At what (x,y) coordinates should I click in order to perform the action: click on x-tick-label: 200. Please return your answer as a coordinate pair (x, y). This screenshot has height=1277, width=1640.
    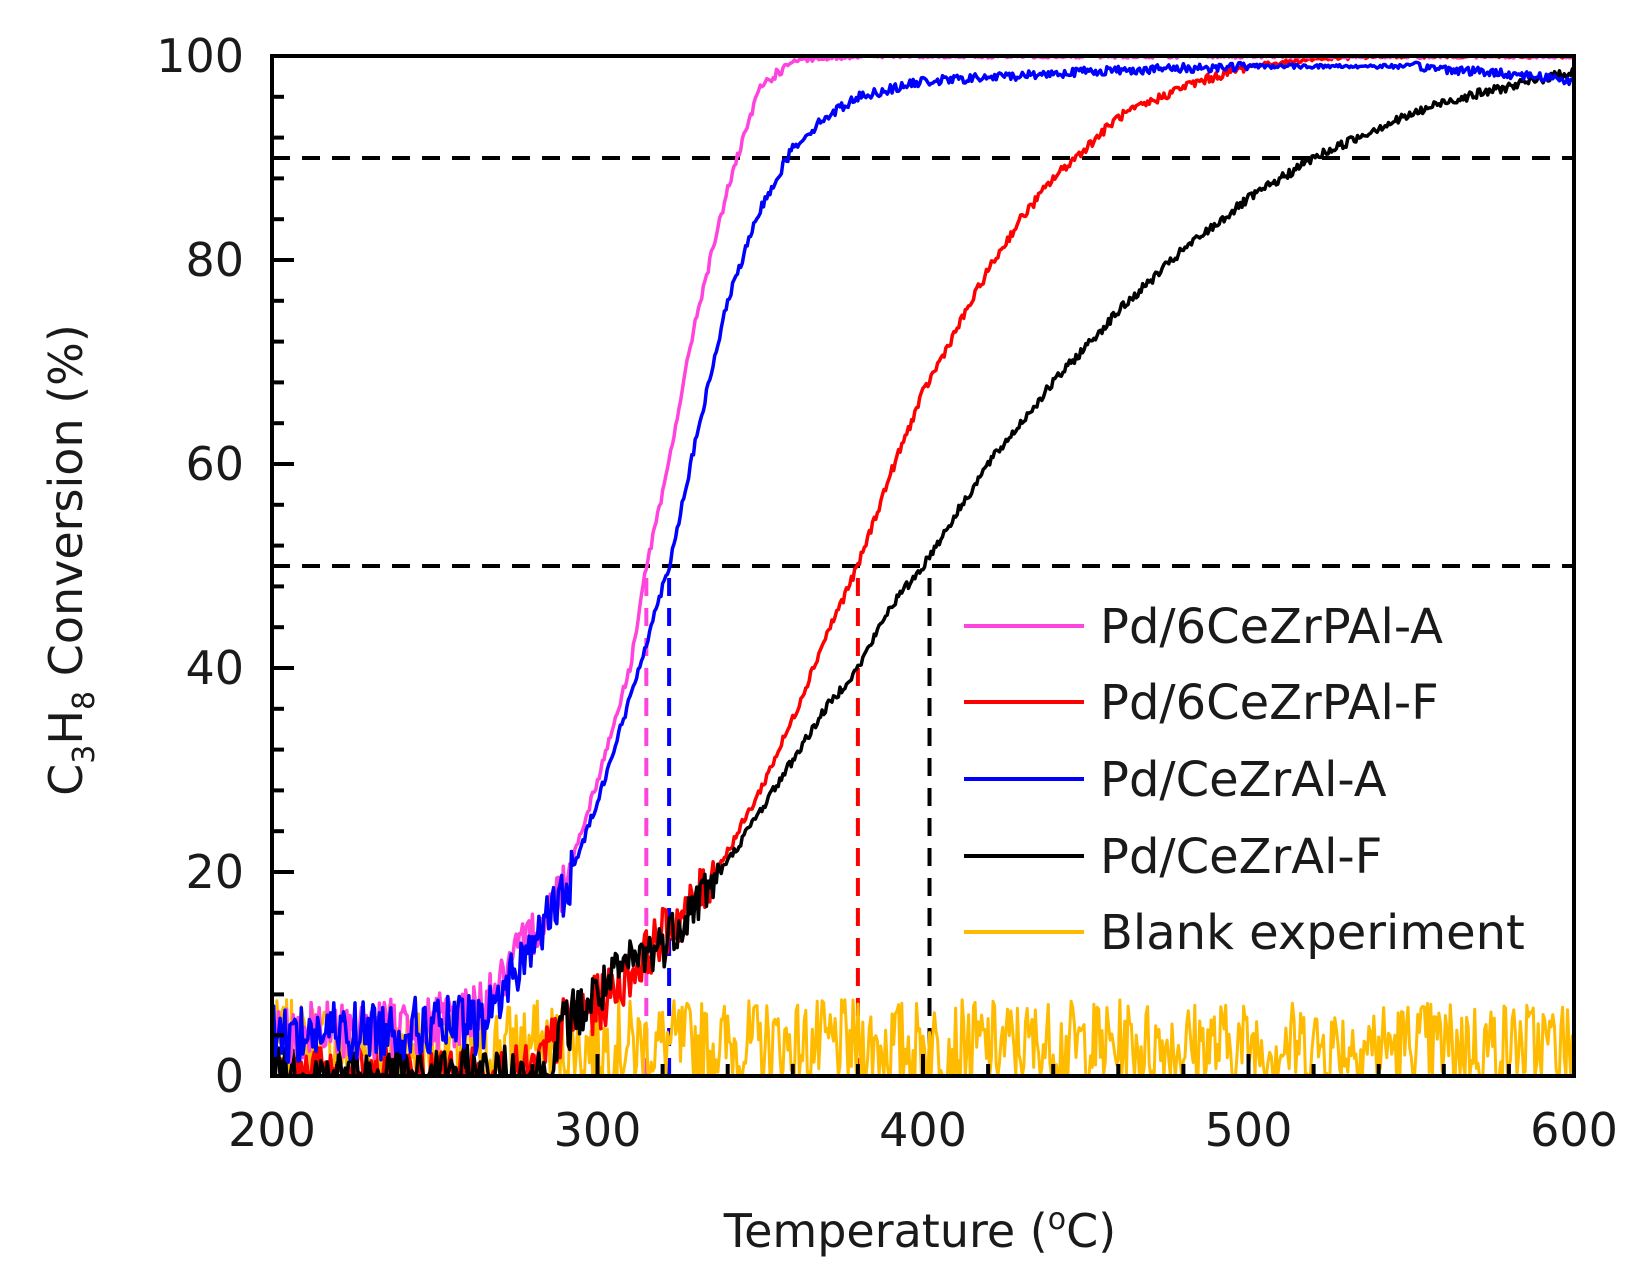
    Looking at the image, I should click on (272, 1130).